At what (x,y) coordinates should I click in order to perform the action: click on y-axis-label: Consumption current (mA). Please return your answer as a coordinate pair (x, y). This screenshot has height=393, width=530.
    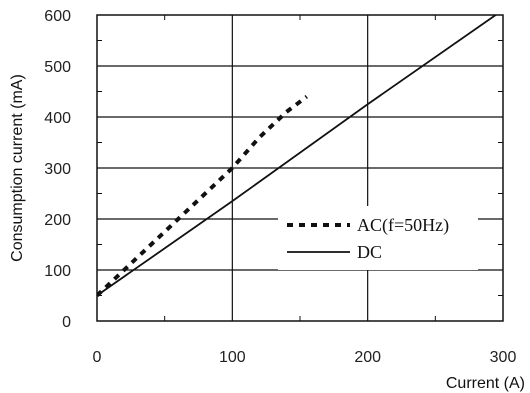
    Looking at the image, I should click on (17, 168).